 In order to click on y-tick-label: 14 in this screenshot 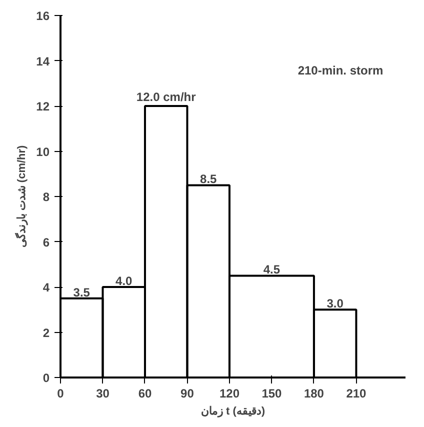, I will do `click(43, 61)`.